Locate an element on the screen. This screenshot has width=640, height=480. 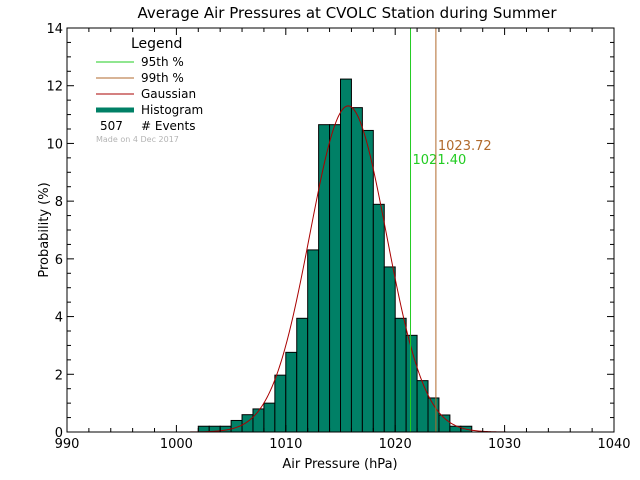
x-tick-label: 1040 is located at coordinates (613, 444).